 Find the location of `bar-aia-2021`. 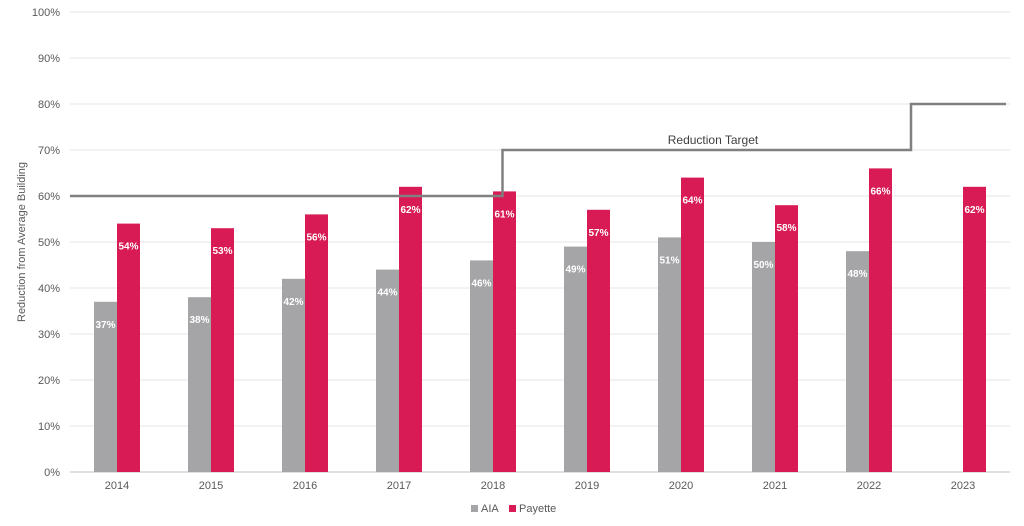

bar-aia-2021 is located at coordinates (763, 357).